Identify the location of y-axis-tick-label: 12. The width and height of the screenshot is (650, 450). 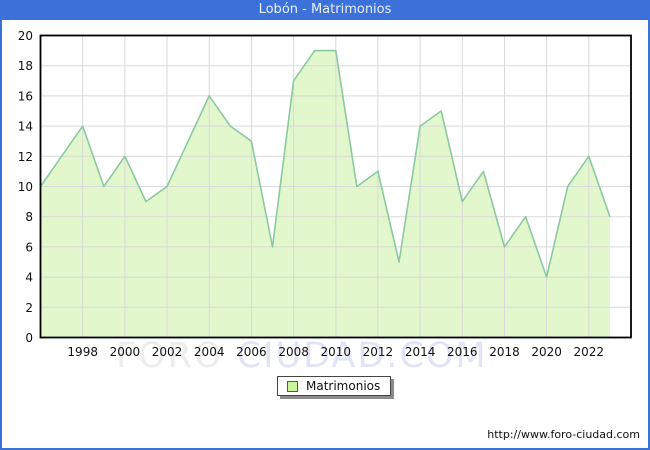
(25, 157).